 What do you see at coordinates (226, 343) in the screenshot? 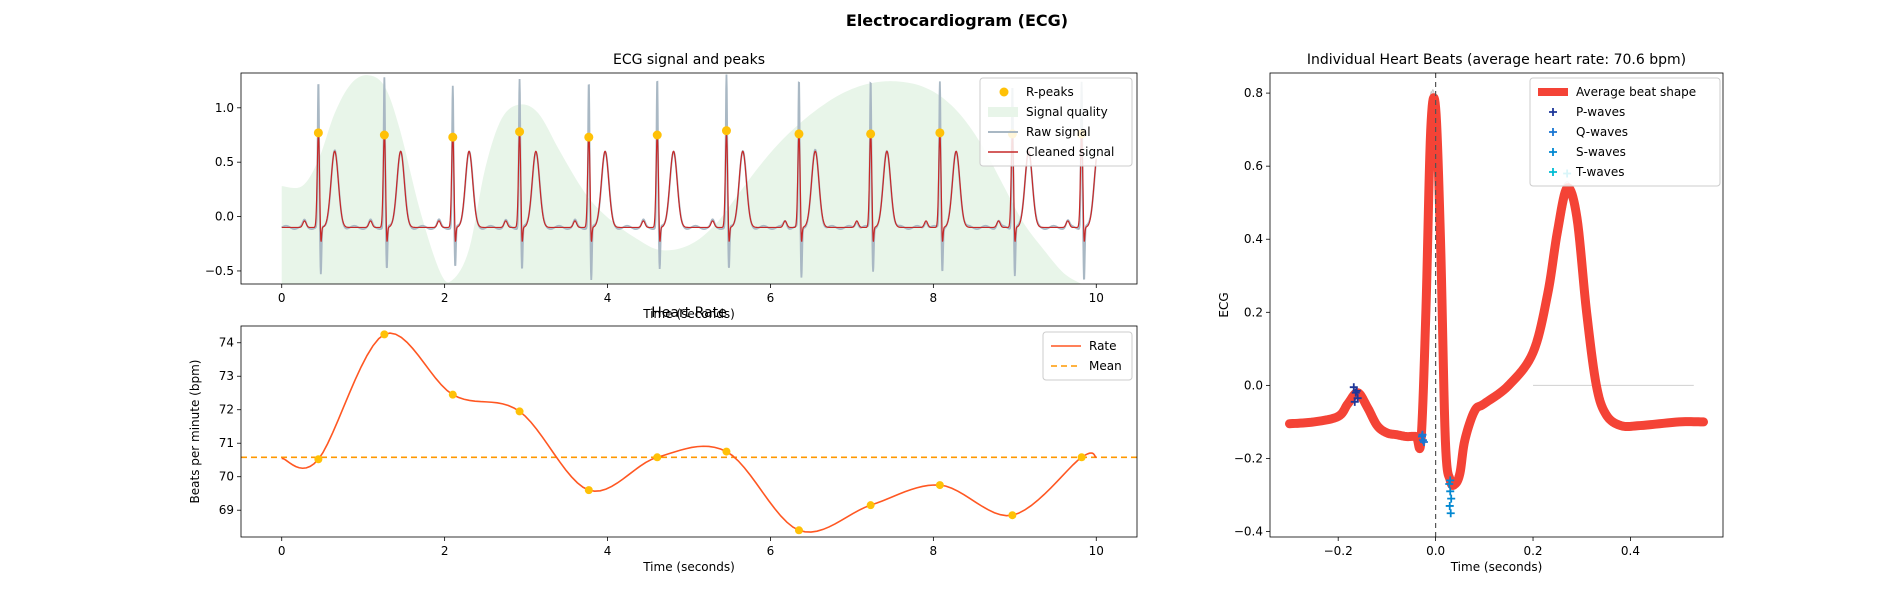
I see `rate-ytick-label: 74` at bounding box center [226, 343].